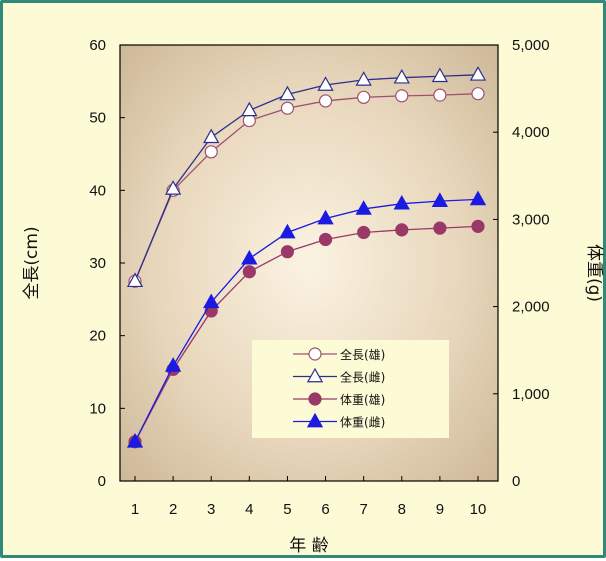 The height and width of the screenshot is (561, 606). What do you see at coordinates (97, 190) in the screenshot?
I see `y-left-tick-label: 40` at bounding box center [97, 190].